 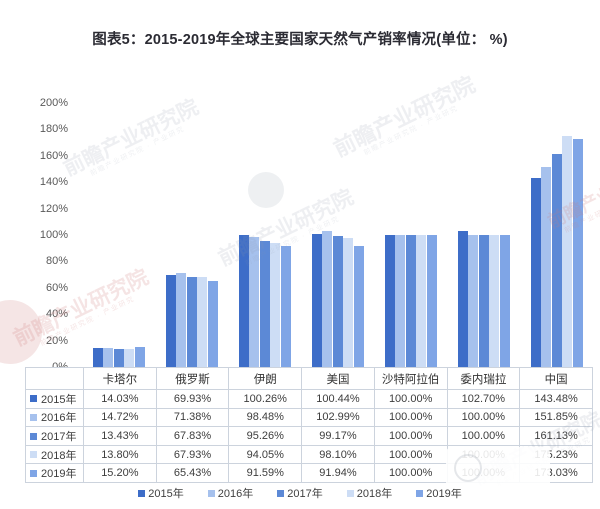 I want to click on table-value-cell: 100.44%, so click(x=338, y=399).